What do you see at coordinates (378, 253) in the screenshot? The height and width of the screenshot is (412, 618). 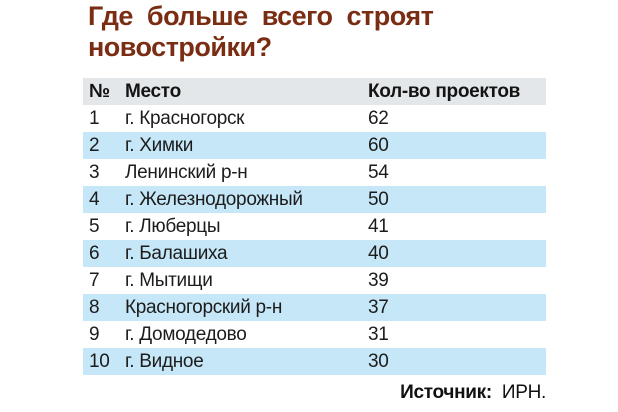 I see `count-cell: 40` at bounding box center [378, 253].